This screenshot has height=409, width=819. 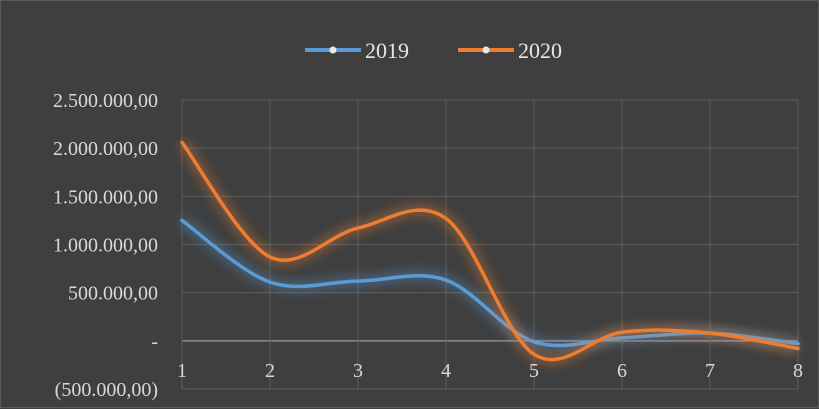 I want to click on y-tick-label: 1.000.000,00, so click(x=105, y=246).